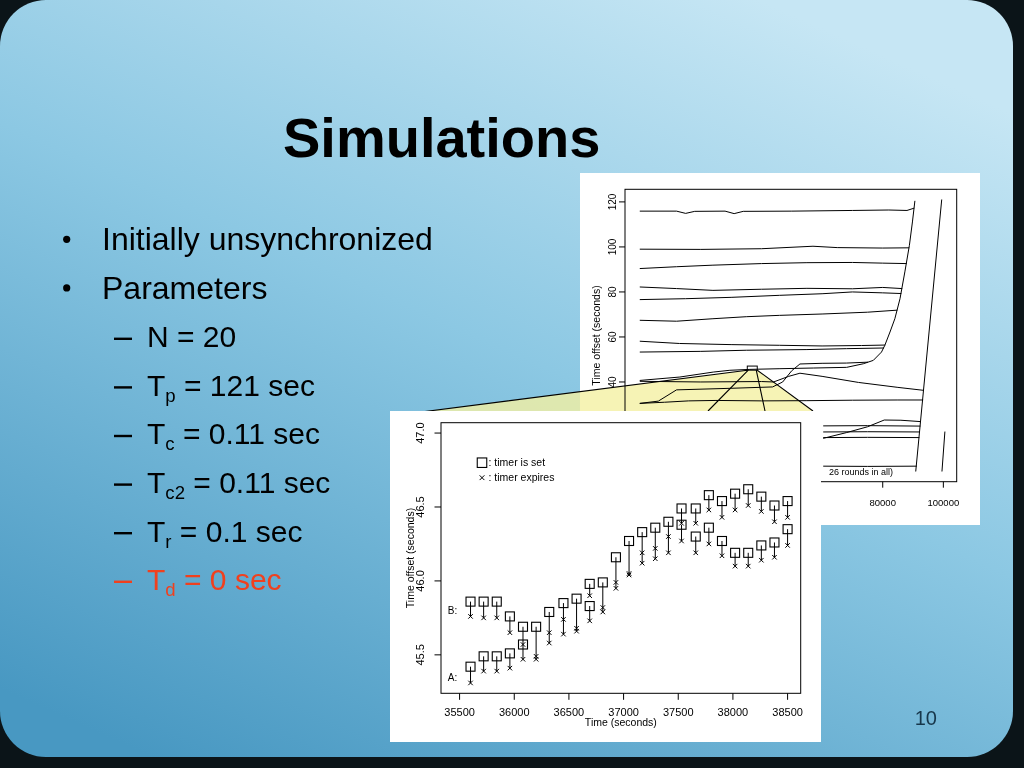 The width and height of the screenshot is (1024, 768). I want to click on y-tick-label: 120, so click(613, 202).